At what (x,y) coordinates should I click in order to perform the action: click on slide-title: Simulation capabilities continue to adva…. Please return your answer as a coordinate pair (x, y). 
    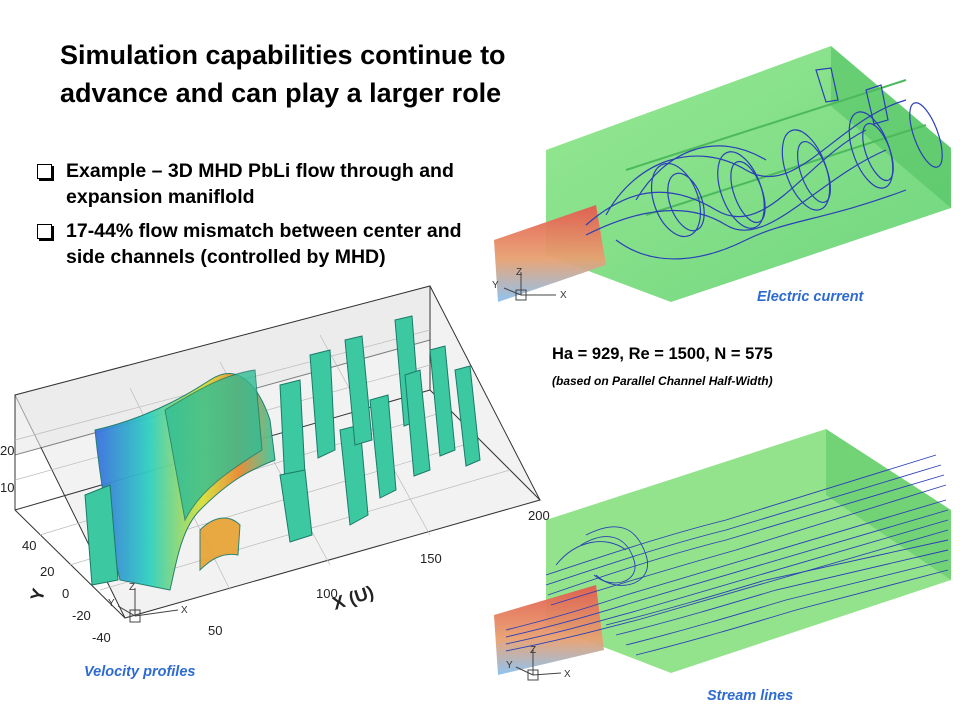
    Looking at the image, I should click on (330, 74).